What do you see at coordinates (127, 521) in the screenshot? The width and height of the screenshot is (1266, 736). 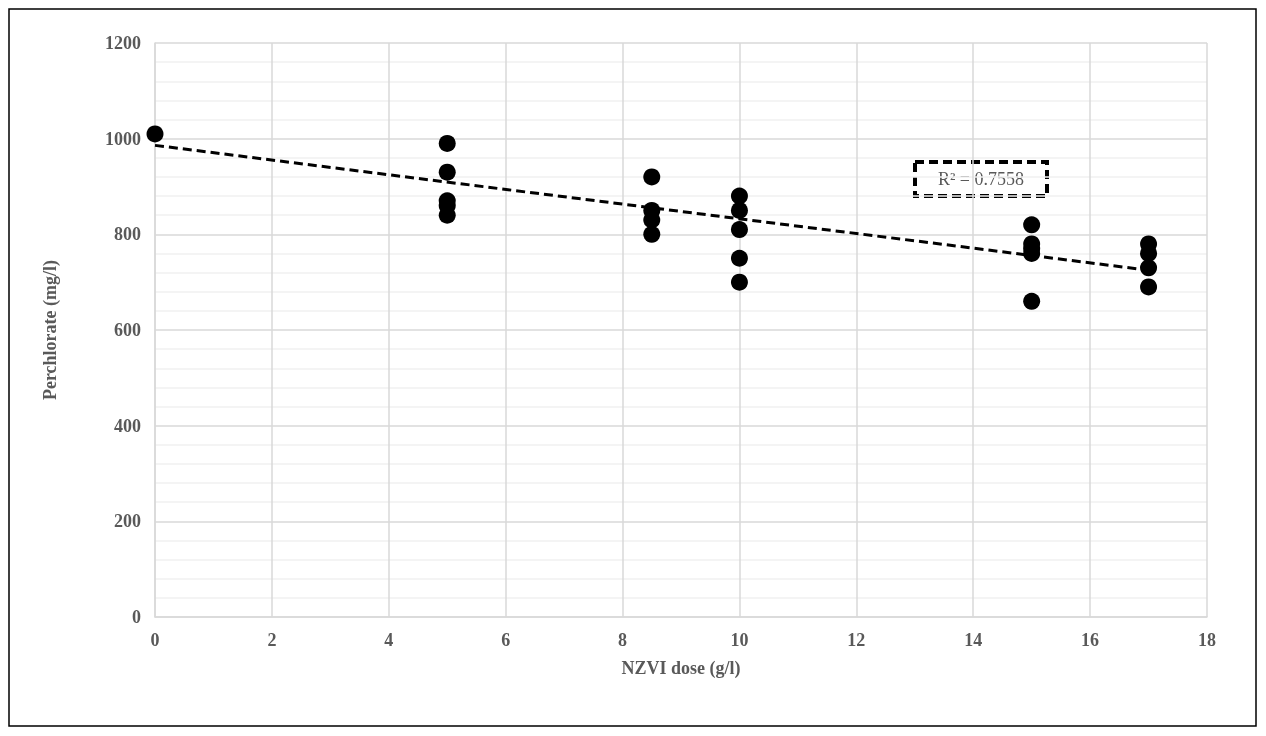 I see `y-tick-label: 200` at bounding box center [127, 521].